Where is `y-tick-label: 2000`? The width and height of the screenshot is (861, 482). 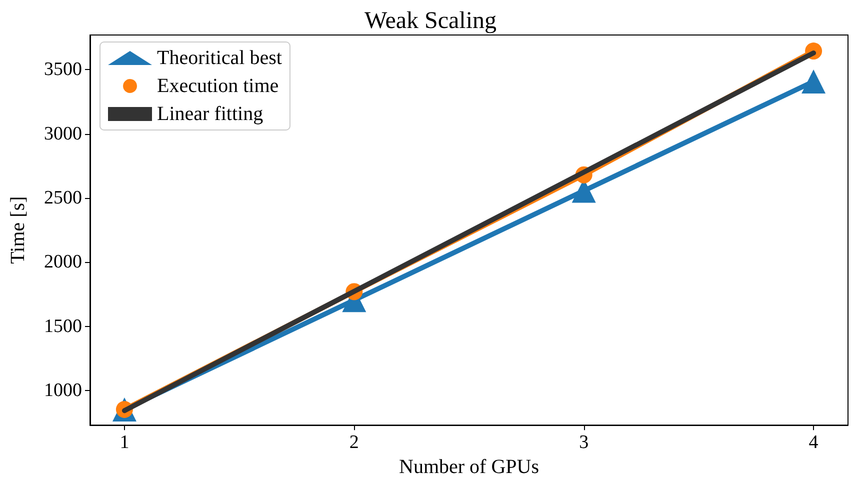
y-tick-label: 2000 is located at coordinates (63, 262).